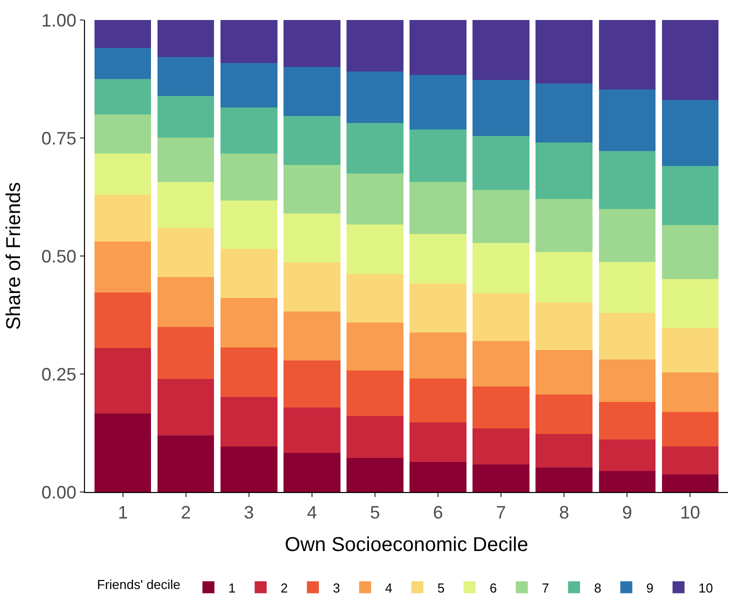 This screenshot has height=612, width=738. What do you see at coordinates (441, 588) in the screenshot?
I see `legend-label: 5` at bounding box center [441, 588].